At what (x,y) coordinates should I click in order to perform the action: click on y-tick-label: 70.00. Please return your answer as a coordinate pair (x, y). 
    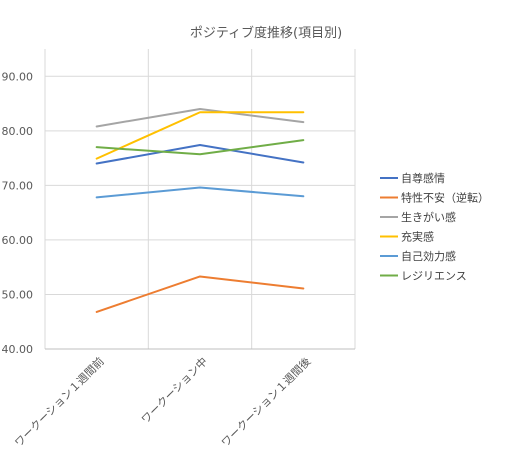
    Looking at the image, I should click on (18, 185).